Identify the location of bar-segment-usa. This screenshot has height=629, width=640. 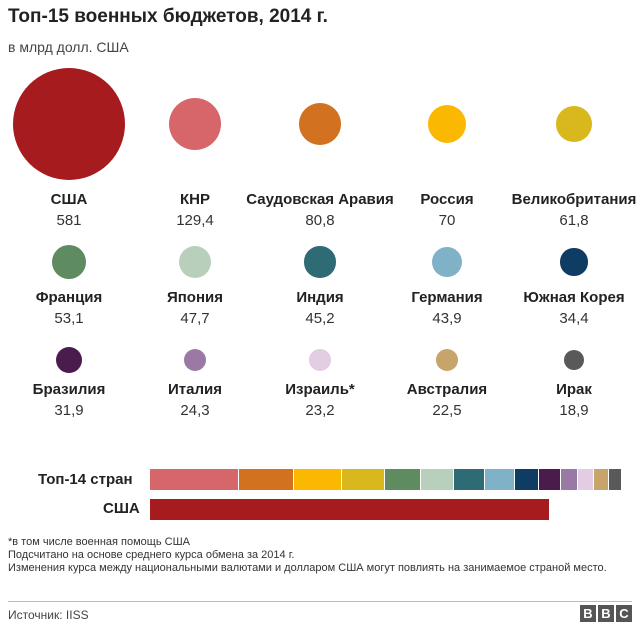
(350, 509).